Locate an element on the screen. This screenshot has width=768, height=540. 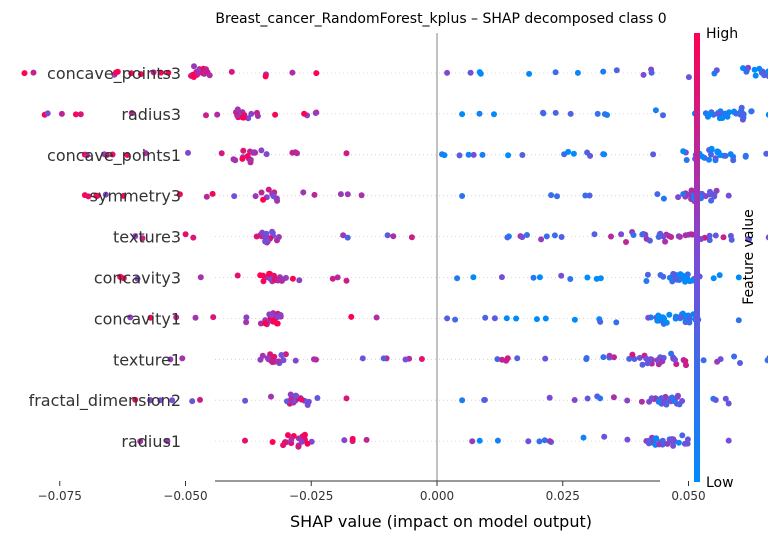
colorbar-low-label: Low is located at coordinates (720, 483).